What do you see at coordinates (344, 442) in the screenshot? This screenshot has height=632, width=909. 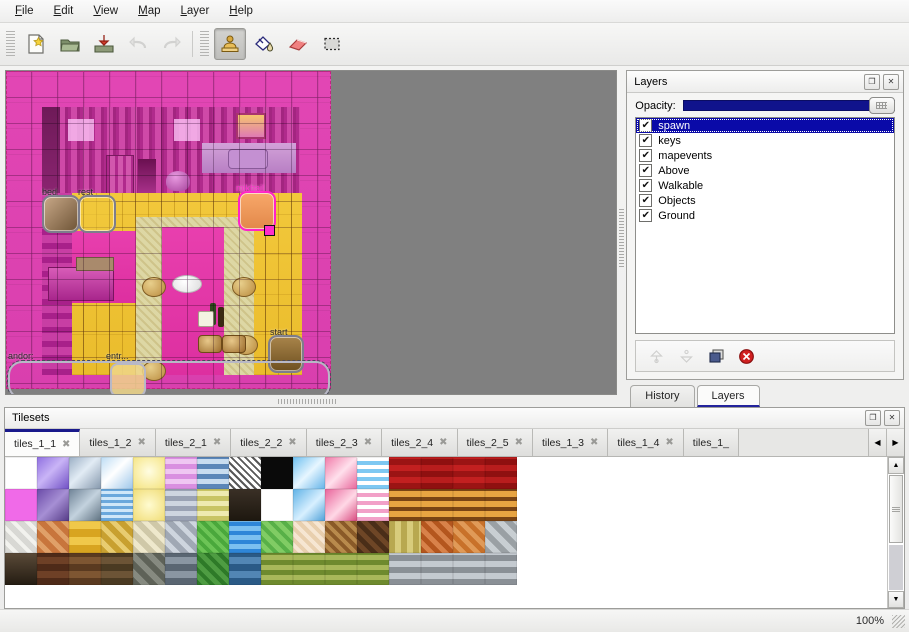 I see `tileset-tab-tiles_2_3: tiles_2_3 ✖` at bounding box center [344, 442].